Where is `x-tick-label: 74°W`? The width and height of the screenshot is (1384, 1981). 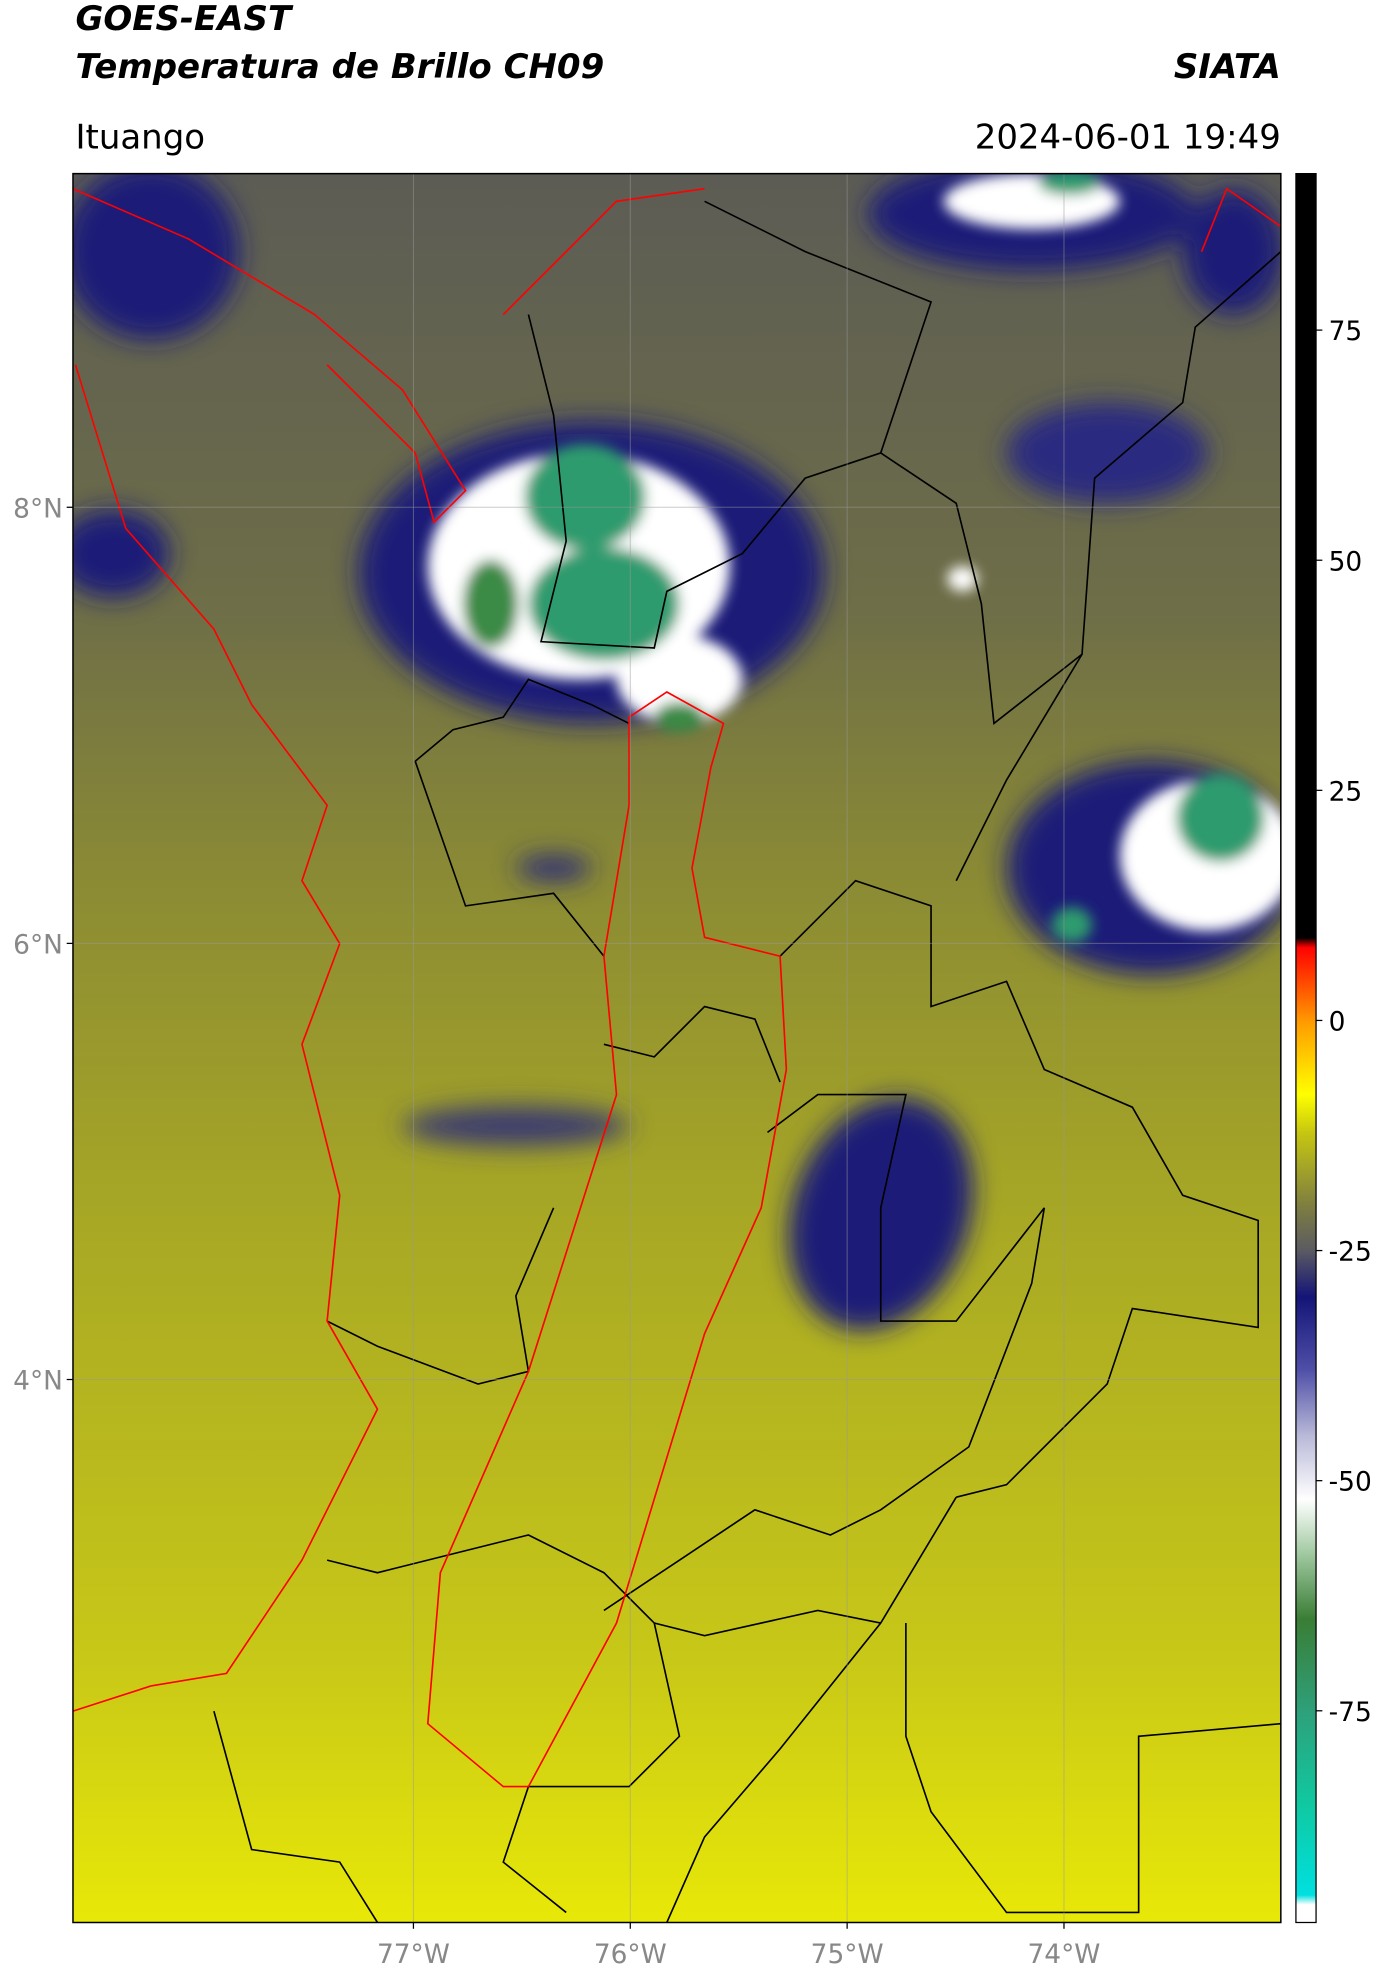 x-tick-label: 74°W is located at coordinates (1064, 1954).